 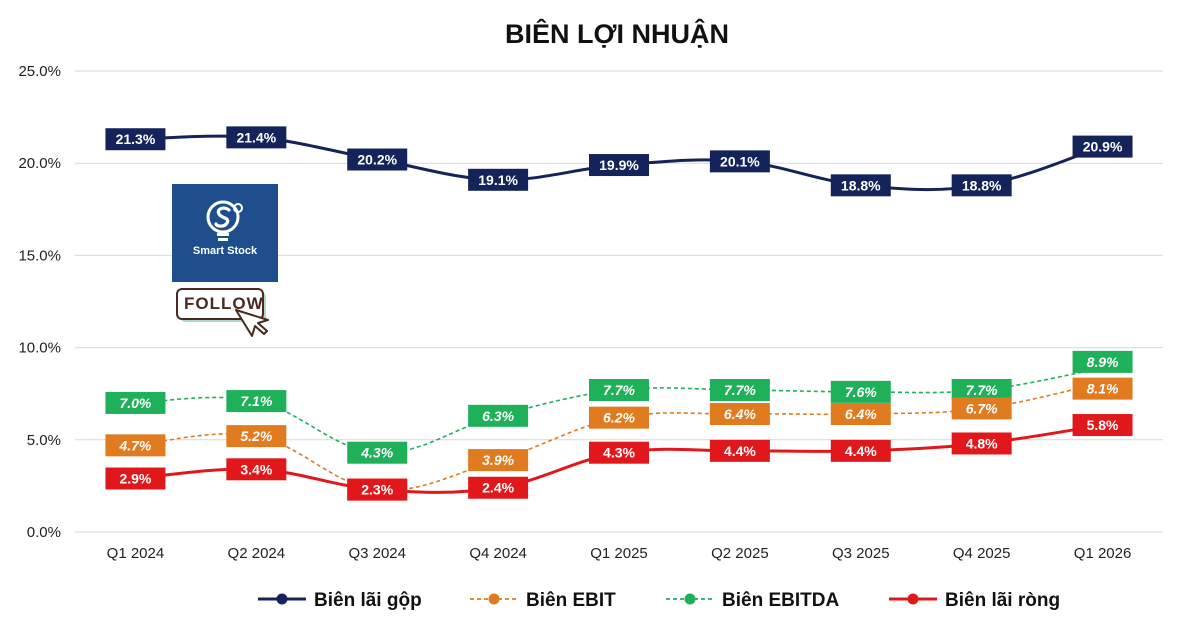 I want to click on data-label-ebitda: 7.0%, so click(x=135, y=402).